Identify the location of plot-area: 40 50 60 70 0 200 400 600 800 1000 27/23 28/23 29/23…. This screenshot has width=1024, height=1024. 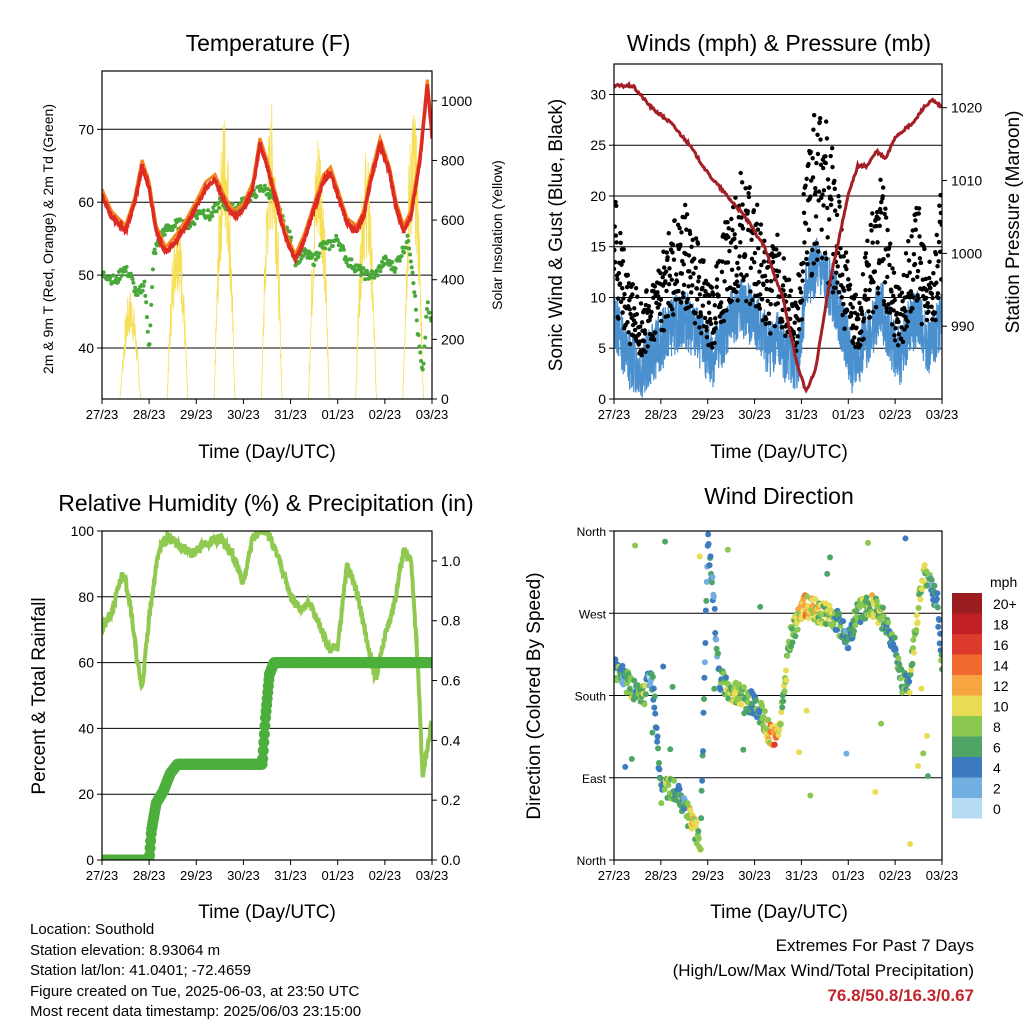
(275, 246).